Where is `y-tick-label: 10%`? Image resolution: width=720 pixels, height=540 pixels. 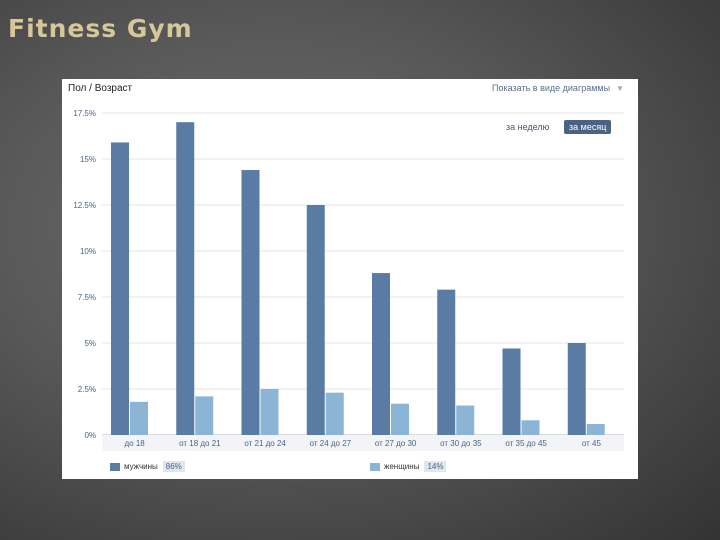
y-tick-label: 10% is located at coordinates (88, 251).